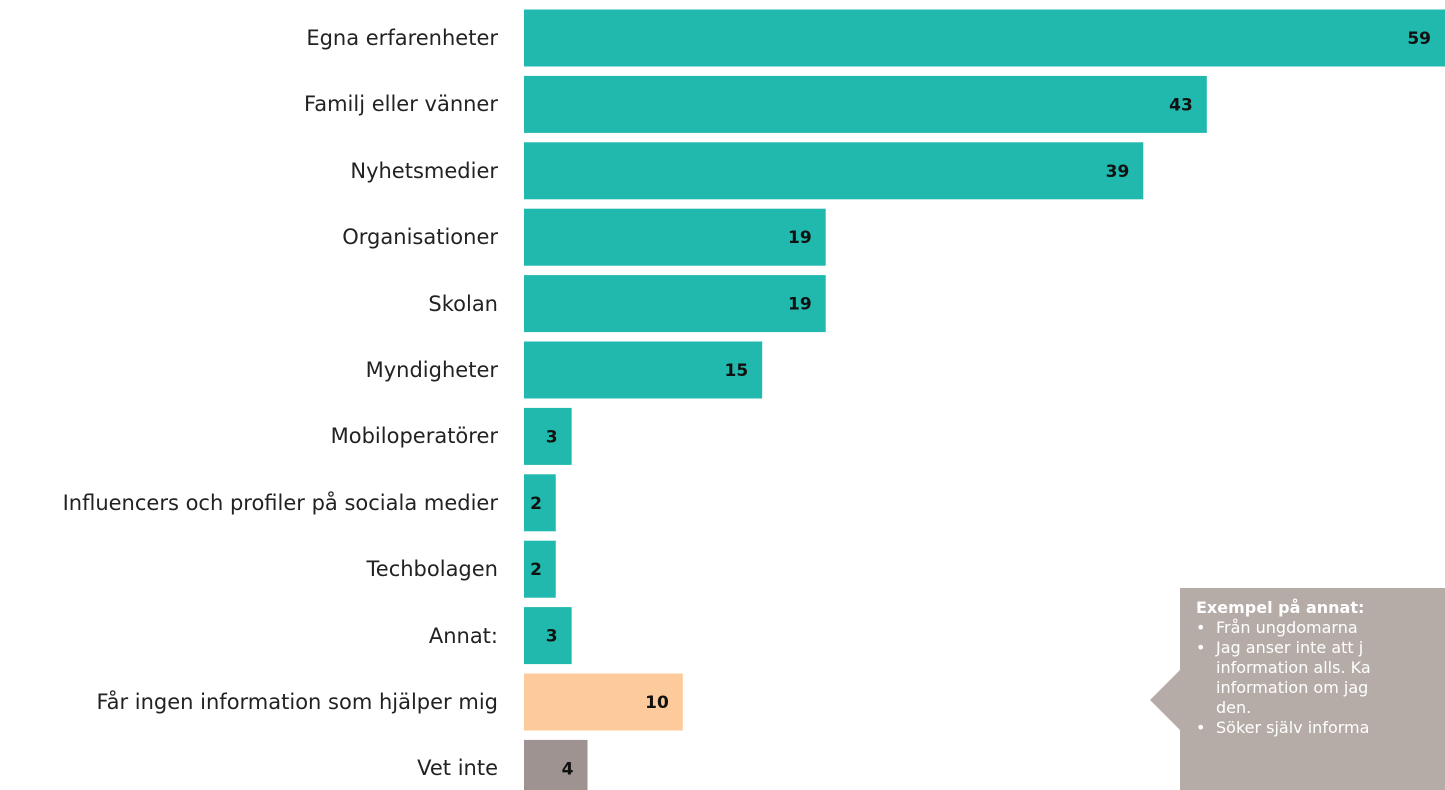 The width and height of the screenshot is (1445, 790). What do you see at coordinates (1320, 628) in the screenshot?
I see `annotation-line: Från ungdomarna` at bounding box center [1320, 628].